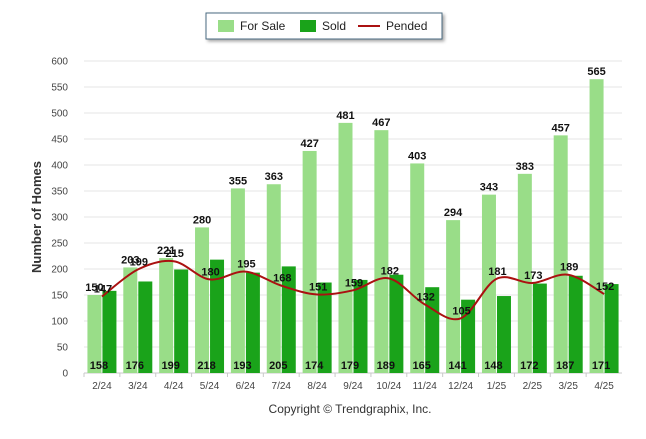 The height and width of the screenshot is (439, 646). I want to click on label-pended: 195, so click(246, 265).